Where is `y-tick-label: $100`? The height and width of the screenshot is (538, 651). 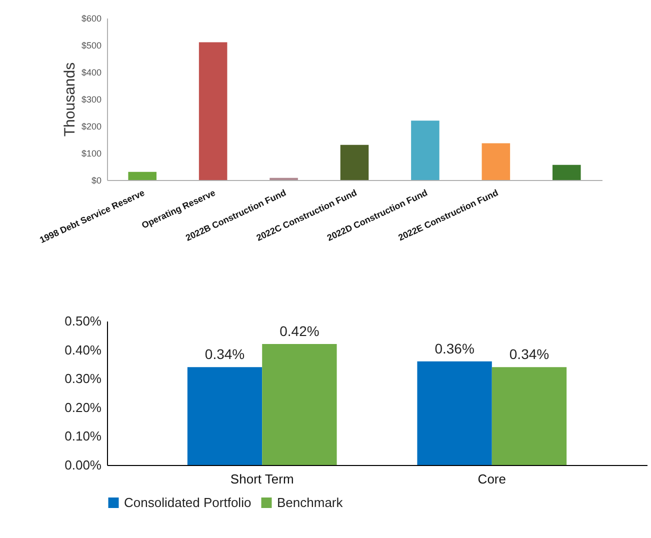 y-tick-label: $100 is located at coordinates (91, 153).